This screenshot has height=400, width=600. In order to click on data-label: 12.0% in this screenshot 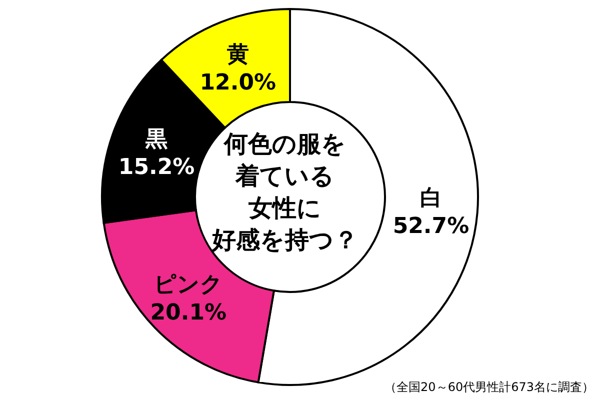, I will do `click(238, 83)`.